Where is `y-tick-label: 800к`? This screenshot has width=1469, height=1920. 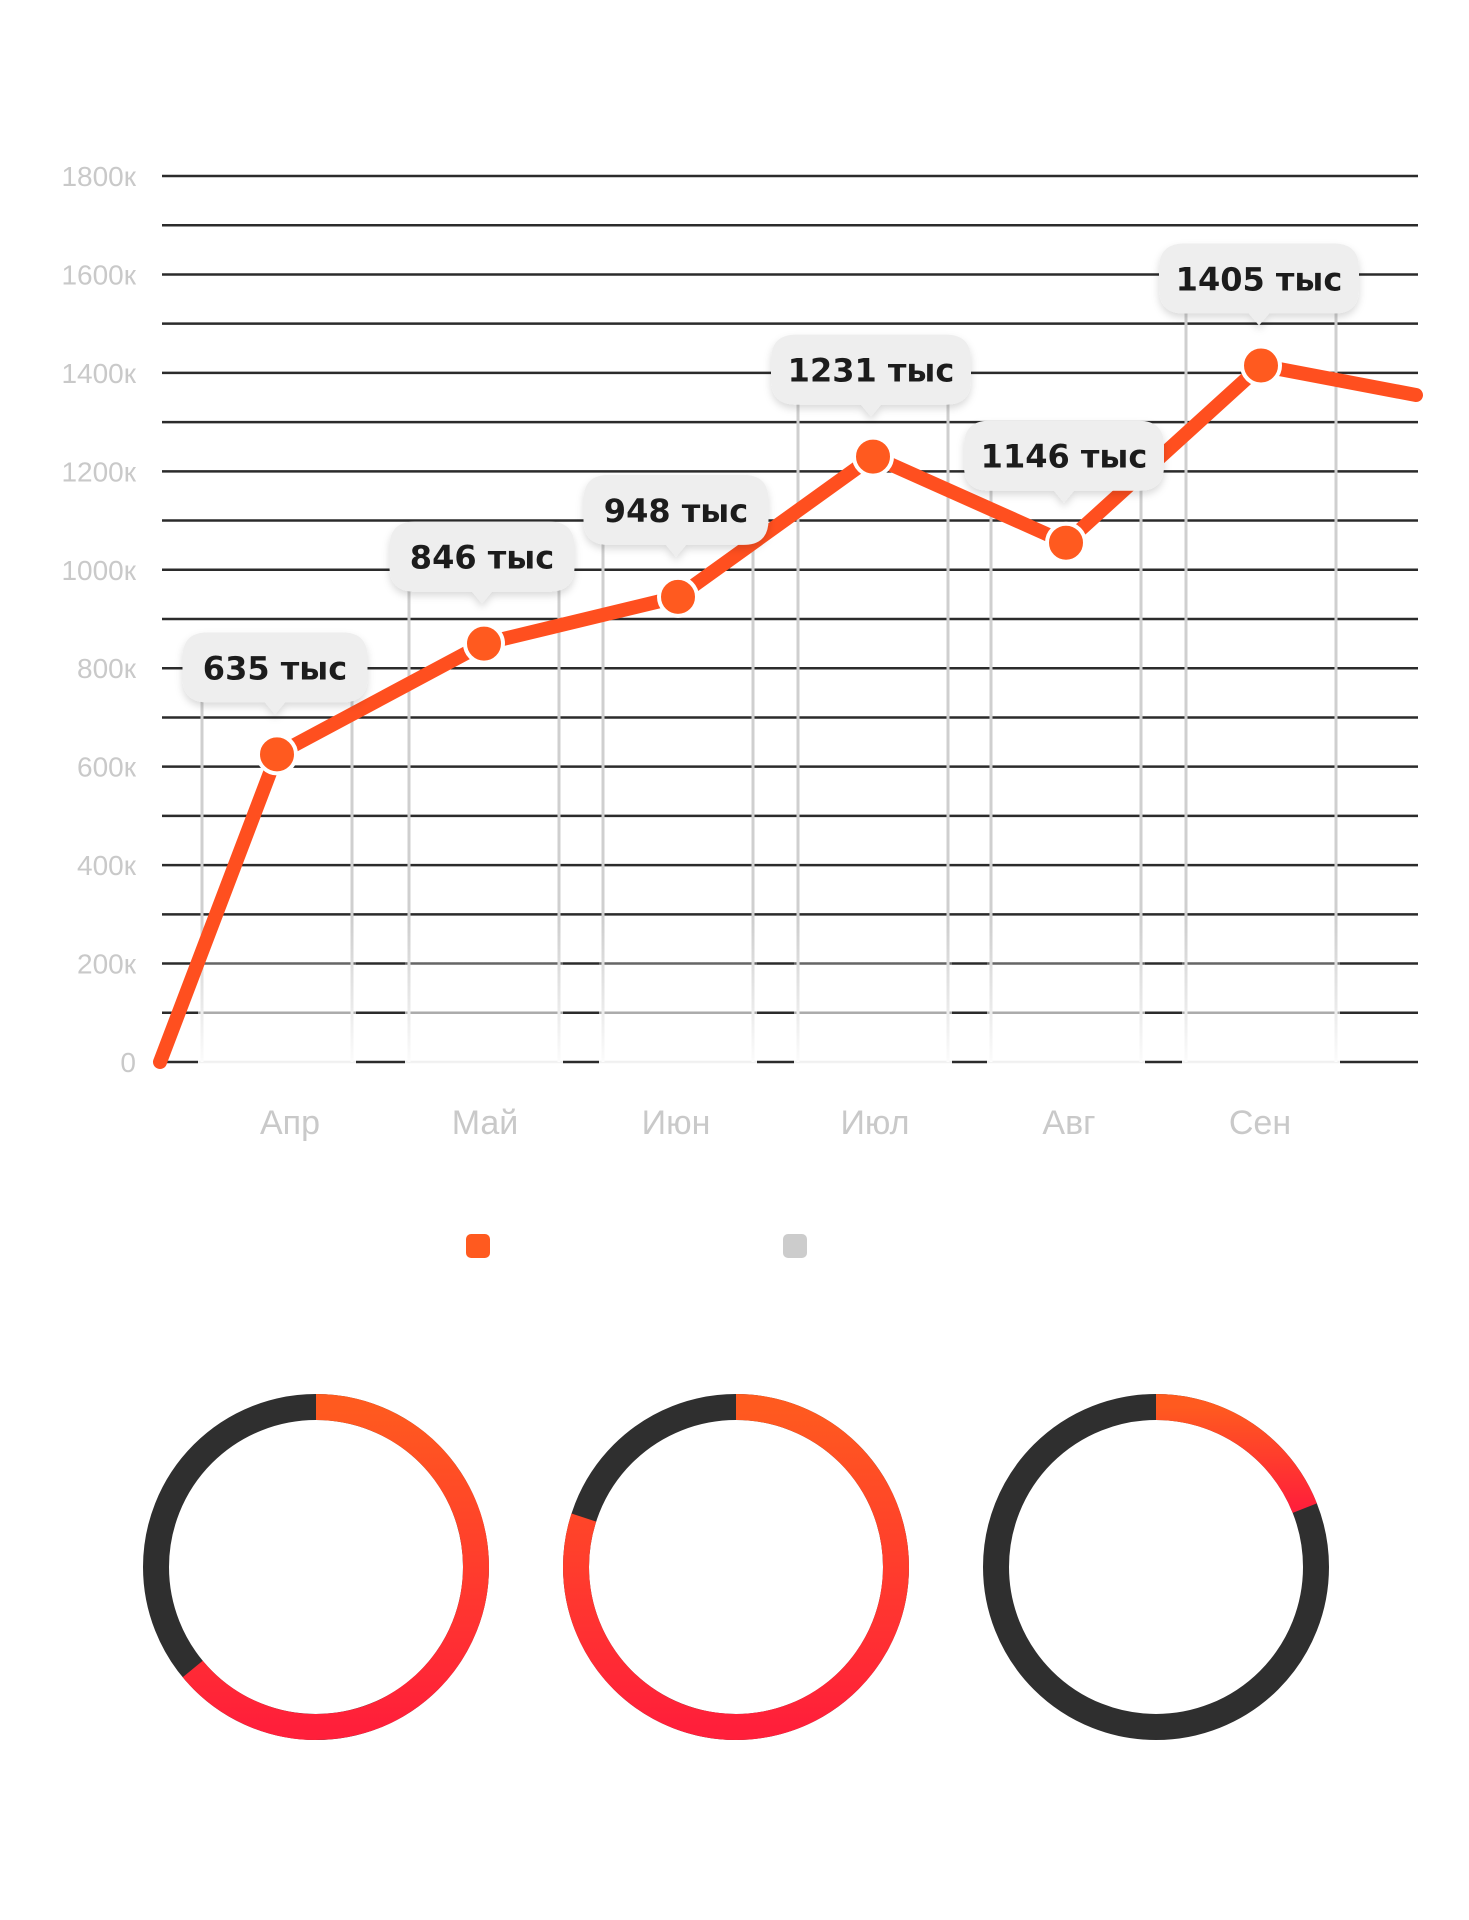 y-tick-label: 800к is located at coordinates (107, 668).